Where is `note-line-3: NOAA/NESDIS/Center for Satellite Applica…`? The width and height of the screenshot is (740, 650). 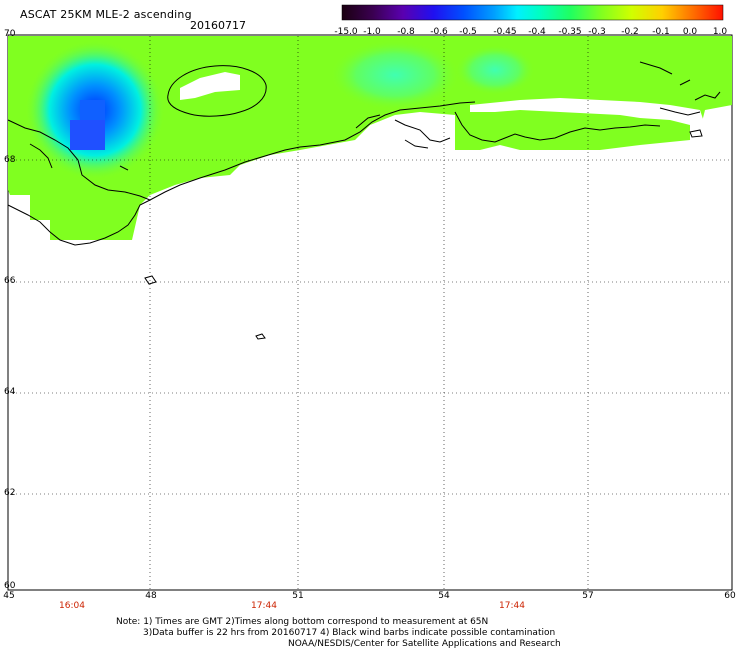
note-line-3: NOAA/NESDIS/Center for Satellite Applica… is located at coordinates (424, 644).